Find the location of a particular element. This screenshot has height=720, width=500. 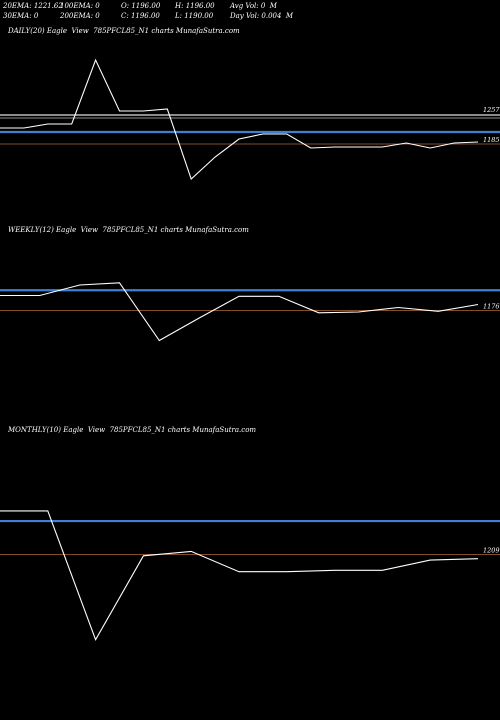

daily-ylabel-upper: 1257 is located at coordinates (491, 110).